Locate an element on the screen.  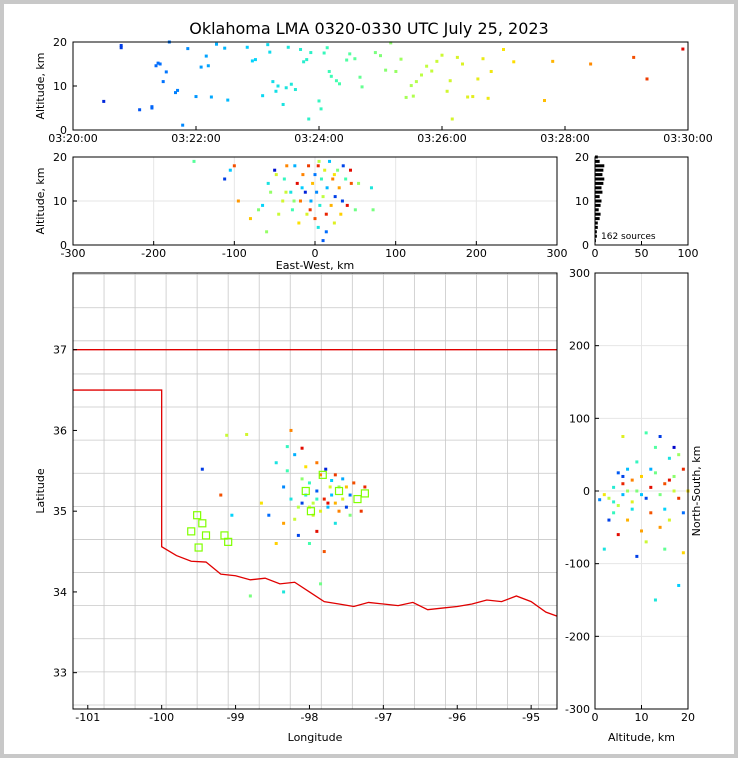
x-tick-label: -95 is located at coordinates (531, 717).